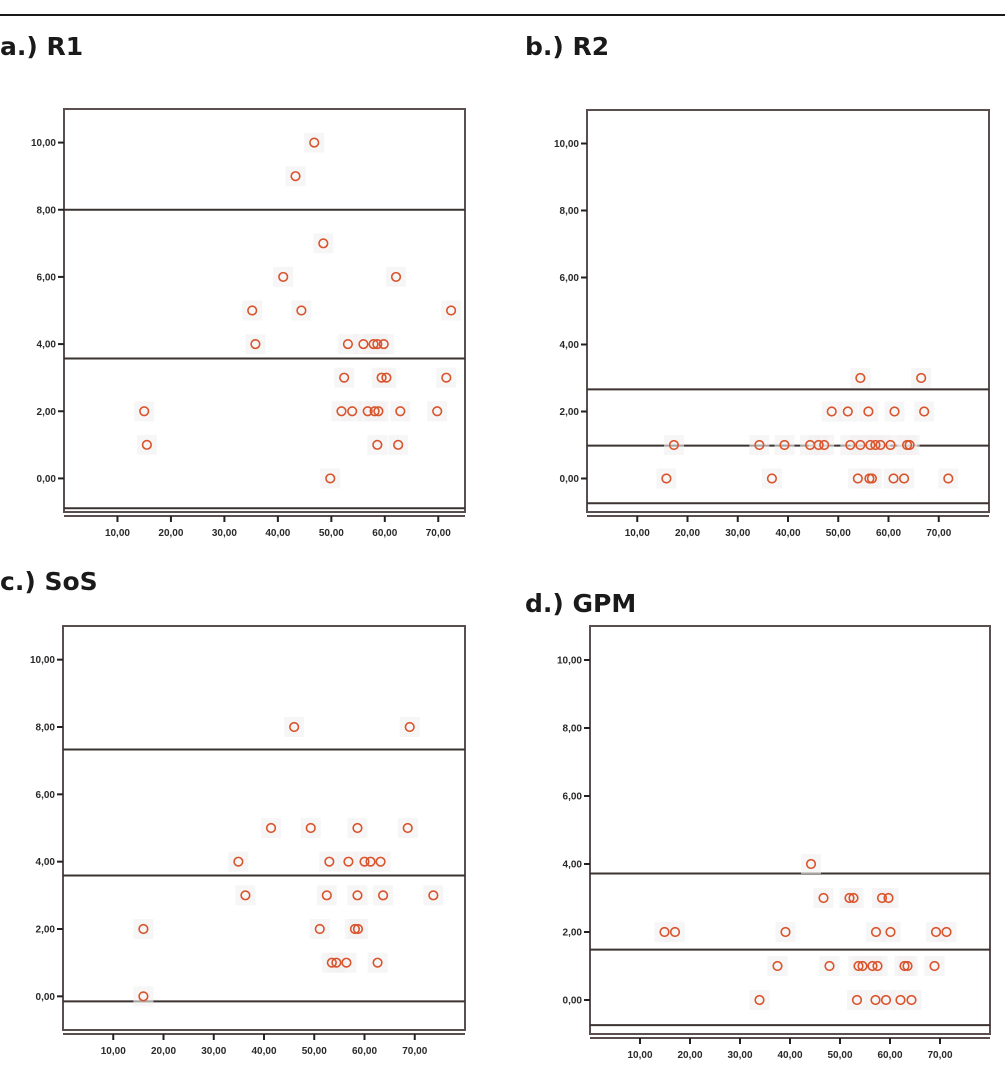 The image size is (1005, 1070). What do you see at coordinates (939, 1055) in the screenshot?
I see `x-tick-label: 70,00` at bounding box center [939, 1055].